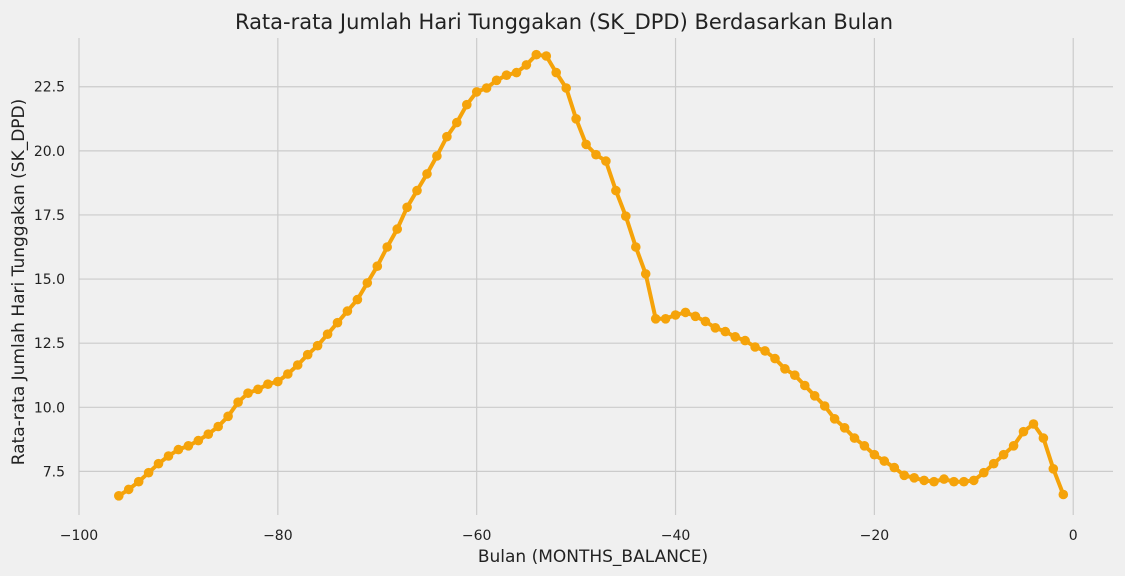 This screenshot has width=1125, height=576. Describe the element at coordinates (278, 536) in the screenshot. I see `x-tick-label: −80` at that location.